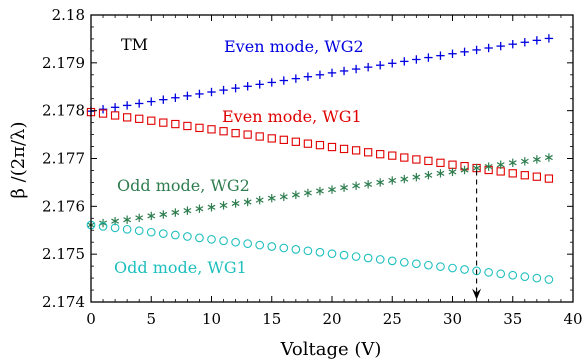 Image resolution: width=587 pixels, height=362 pixels. I want to click on x-axis-title: Voltage (V), so click(331, 349).